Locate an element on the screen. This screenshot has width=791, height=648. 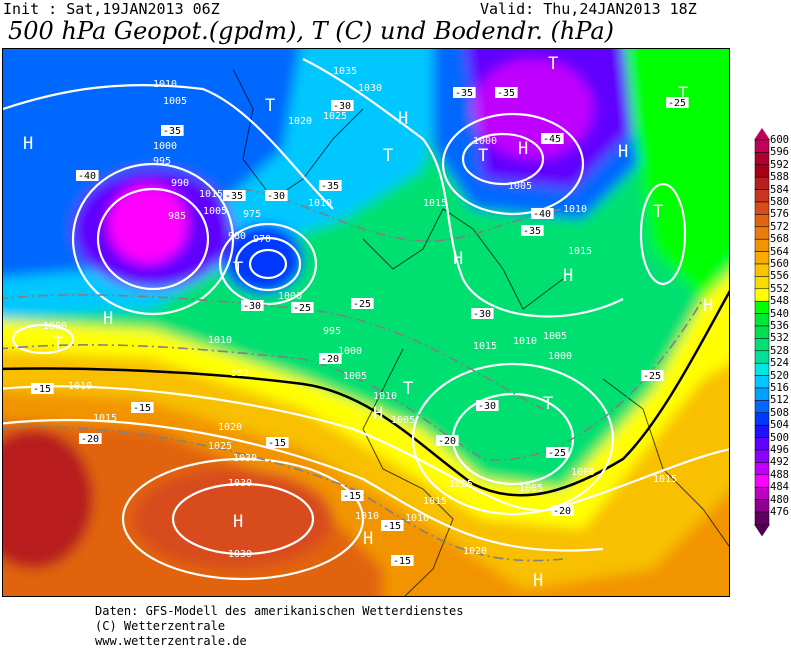
isotherm-label: -40 is located at coordinates (542, 214).